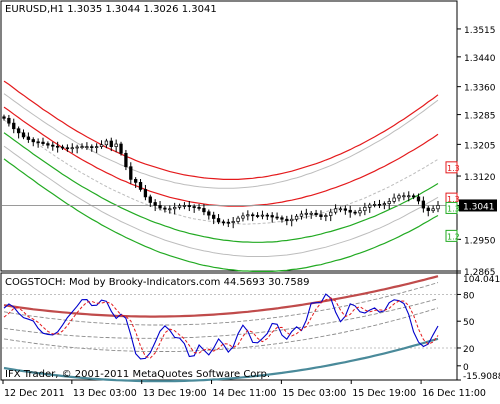  What do you see at coordinates (480, 31) in the screenshot?
I see `price-tick-label: 1.3515` at bounding box center [480, 31].